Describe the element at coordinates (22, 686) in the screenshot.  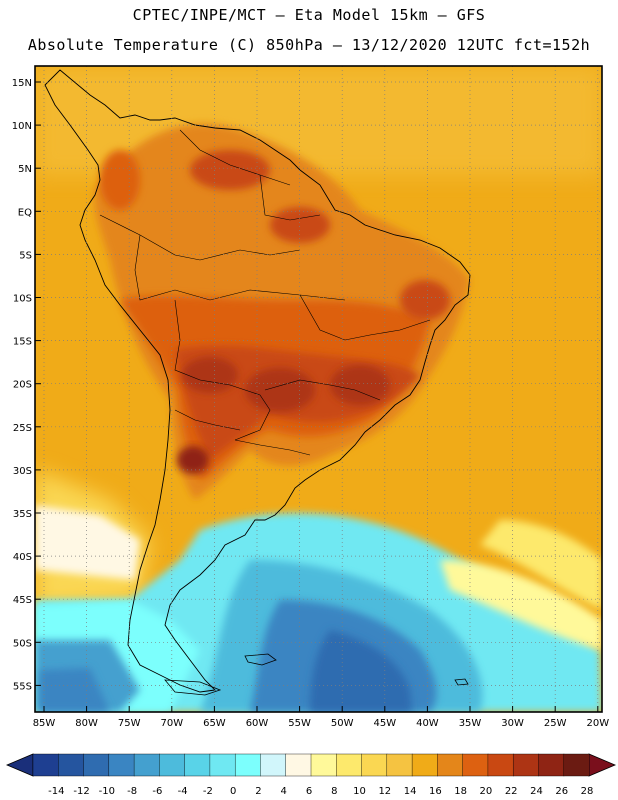
I see `lat-label: 55S` at that location.